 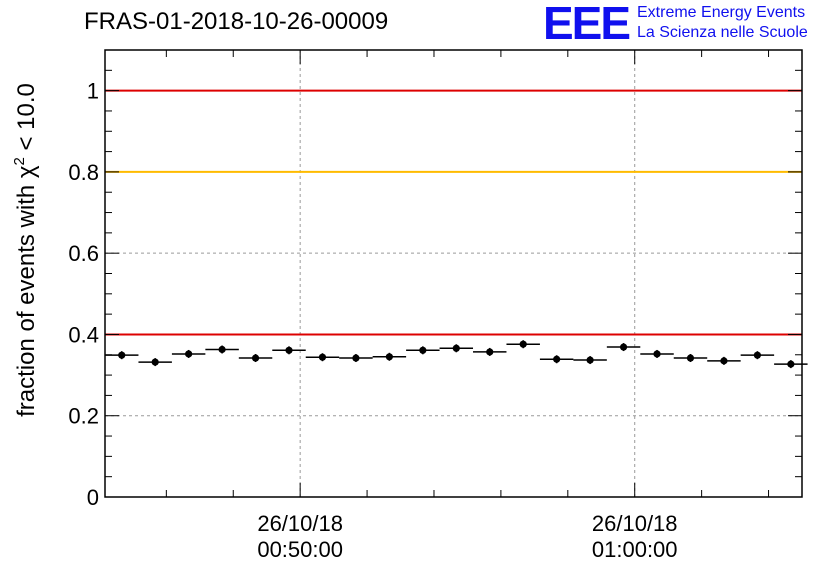 I want to click on y-tick-label: 1, so click(x=93, y=91).